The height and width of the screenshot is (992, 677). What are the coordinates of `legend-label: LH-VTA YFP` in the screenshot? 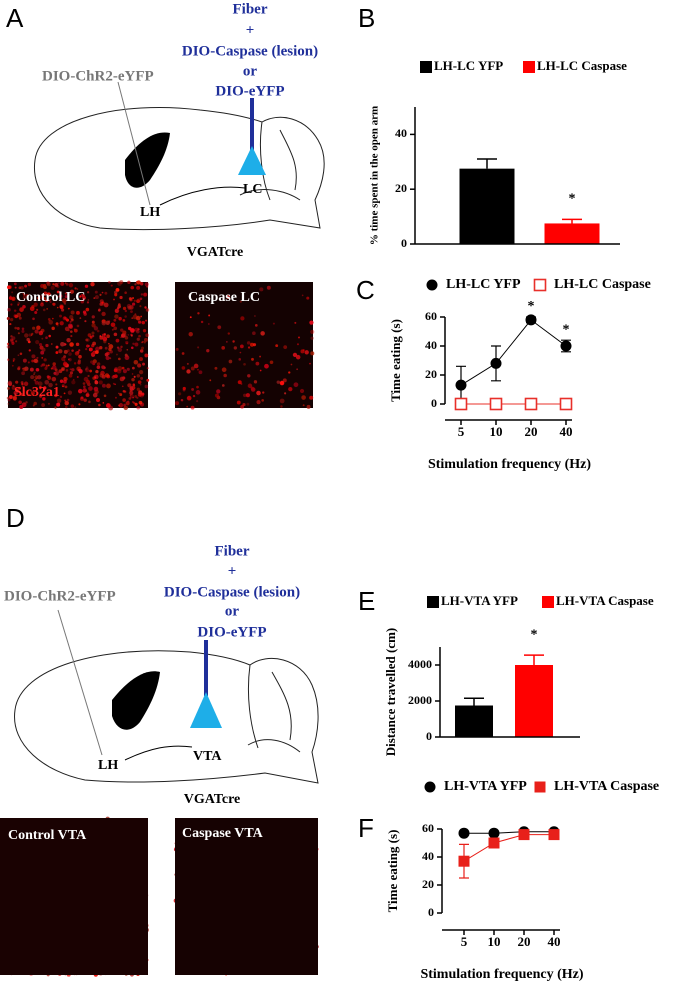 It's located at (485, 786).